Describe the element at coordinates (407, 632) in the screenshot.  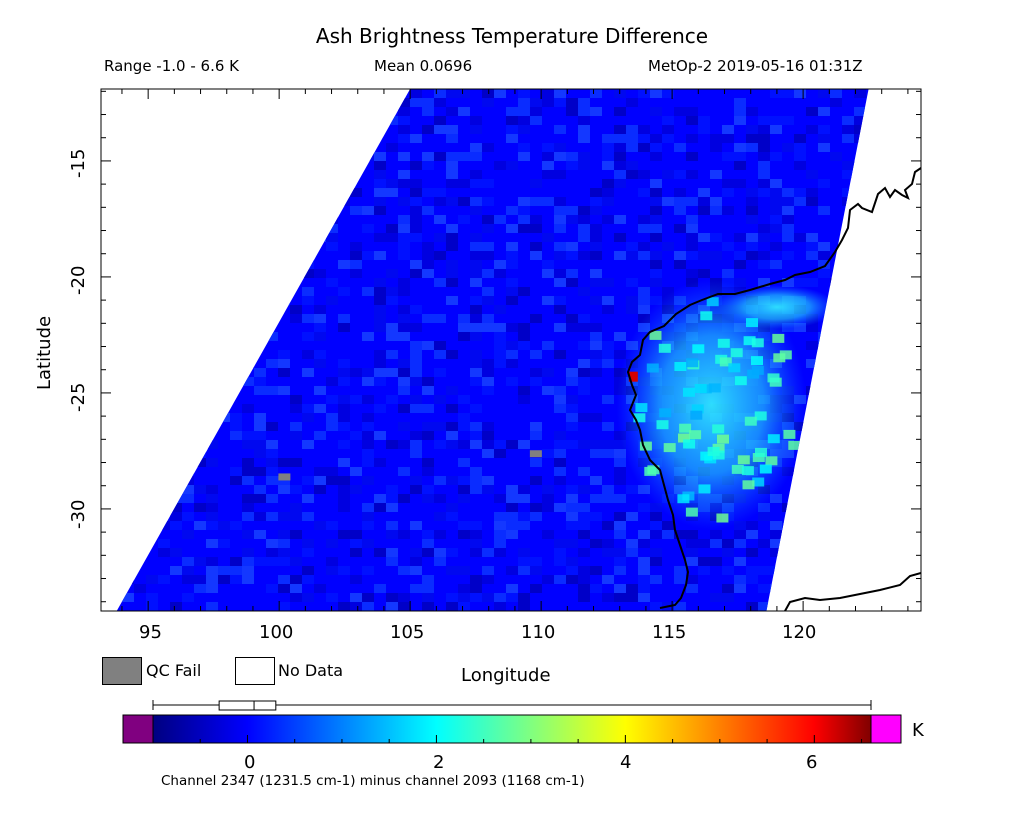
I see `x-tick-label: 105` at that location.